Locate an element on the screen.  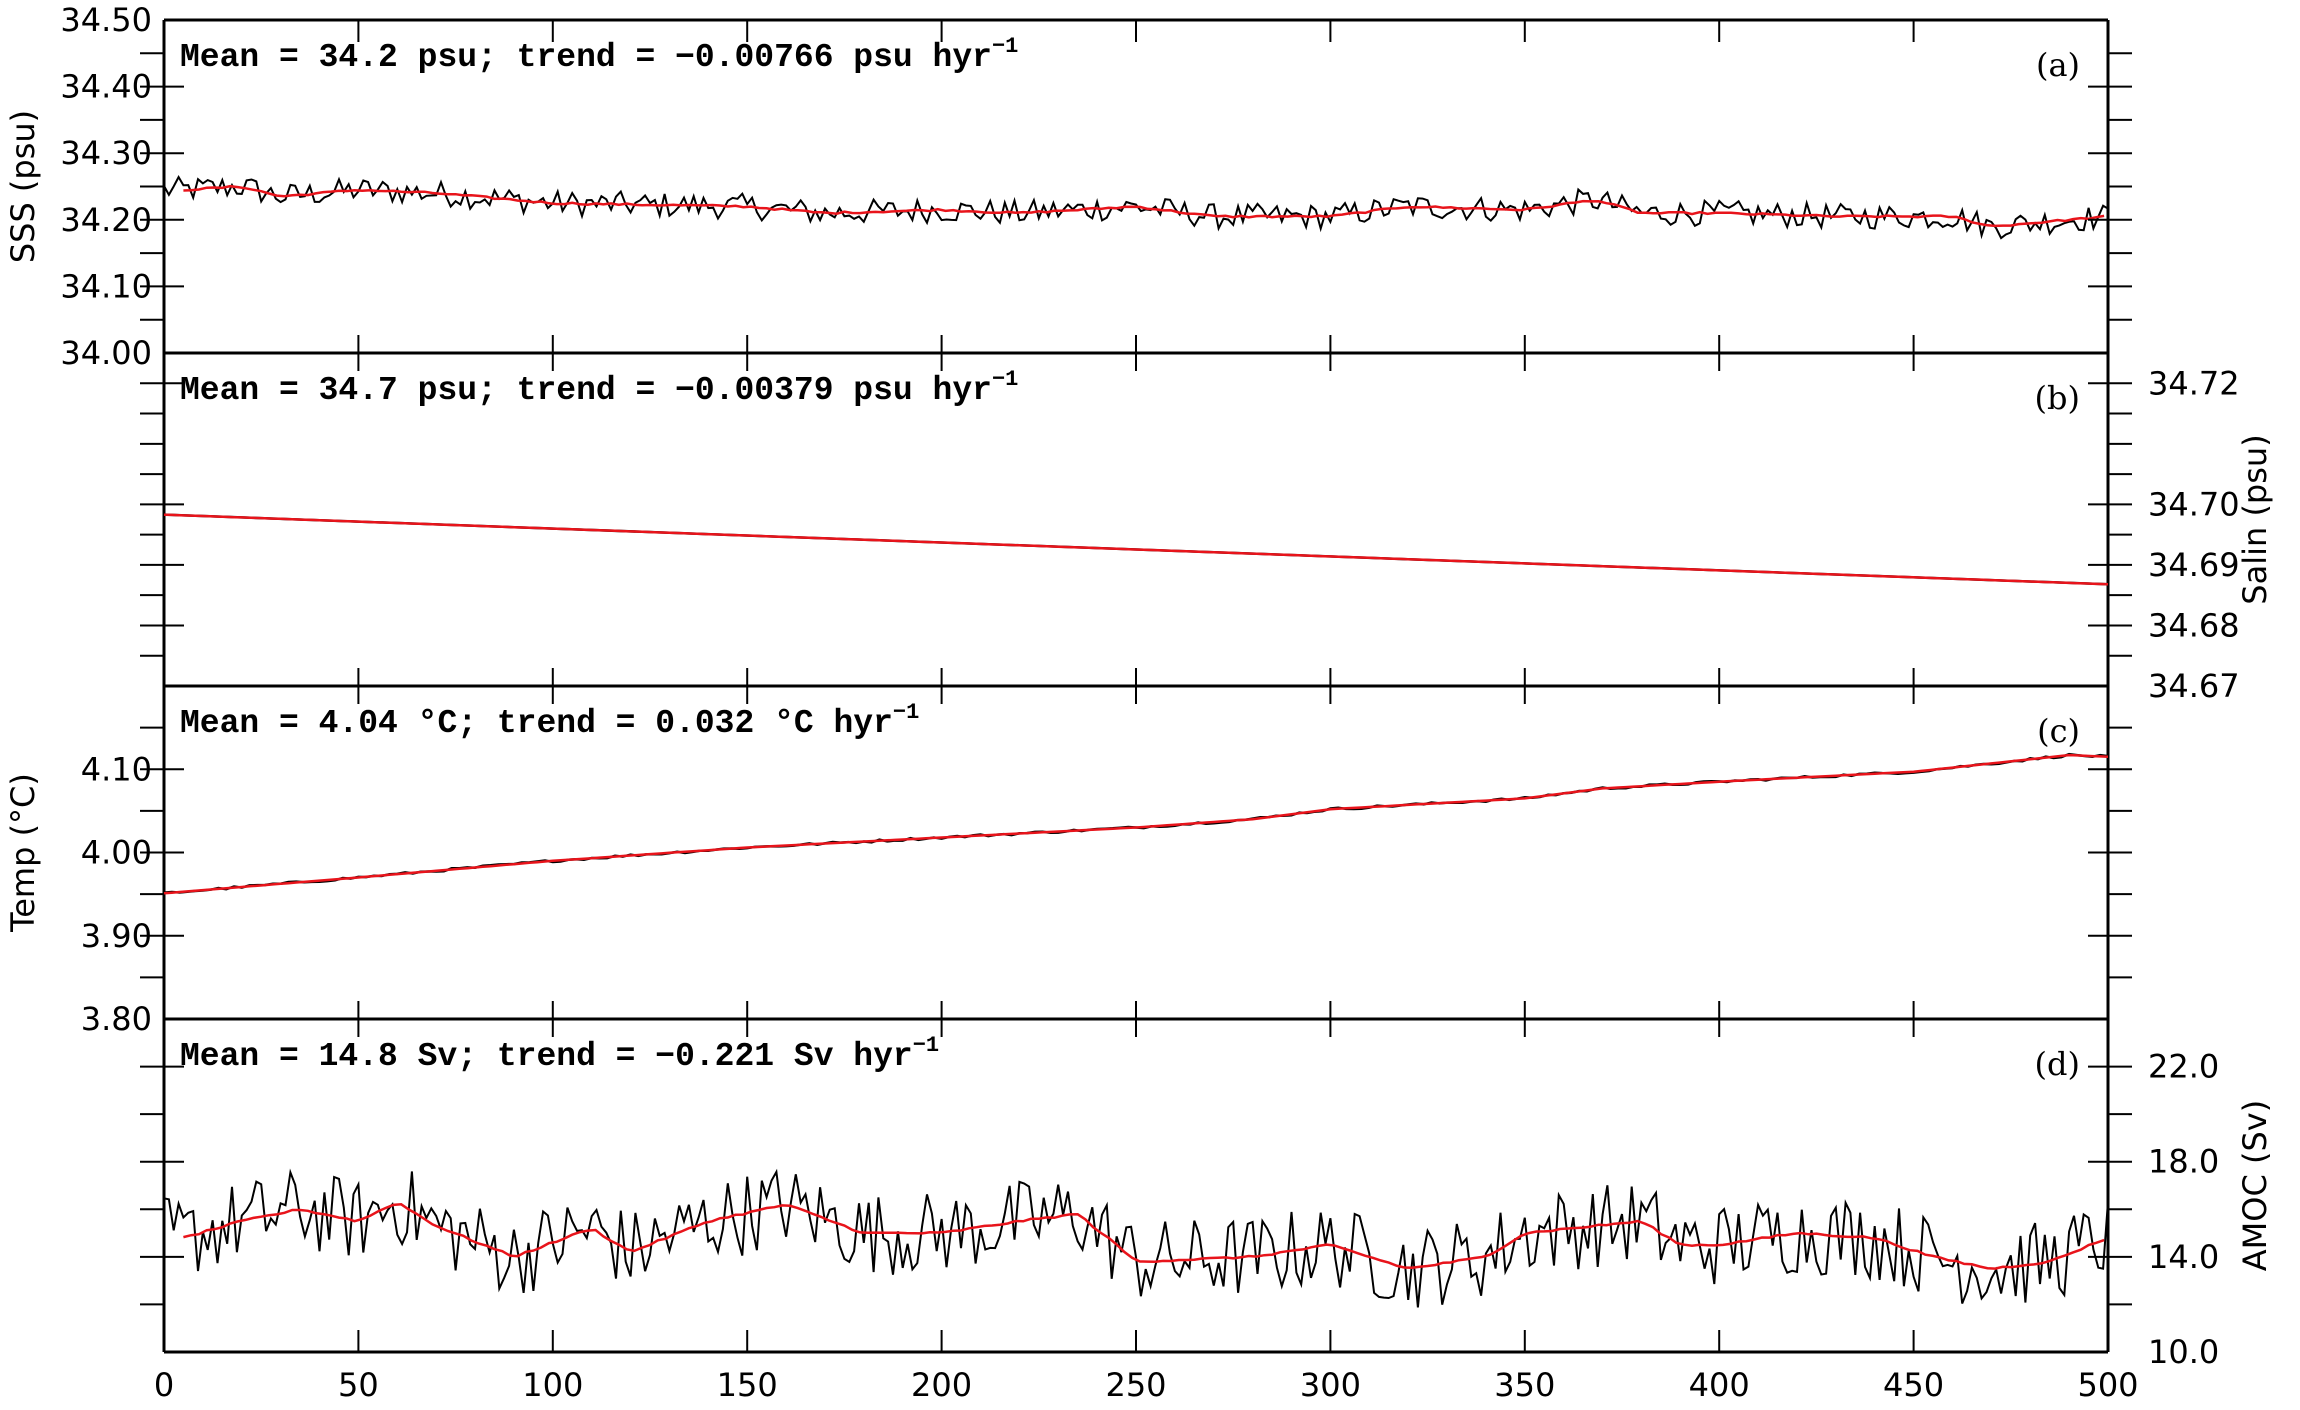
x-tick-label: 450 is located at coordinates (1913, 1385).